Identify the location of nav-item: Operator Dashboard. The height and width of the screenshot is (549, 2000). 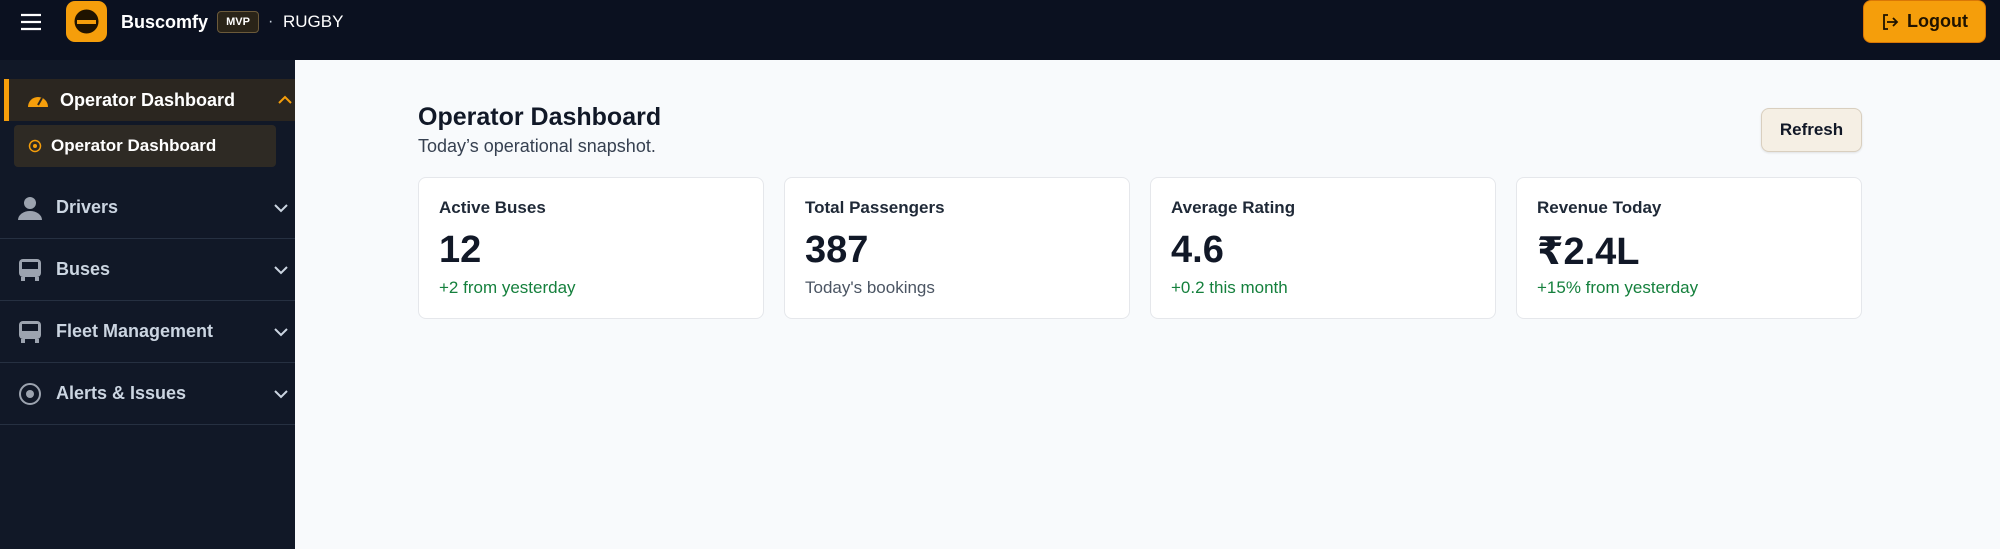
(149, 100).